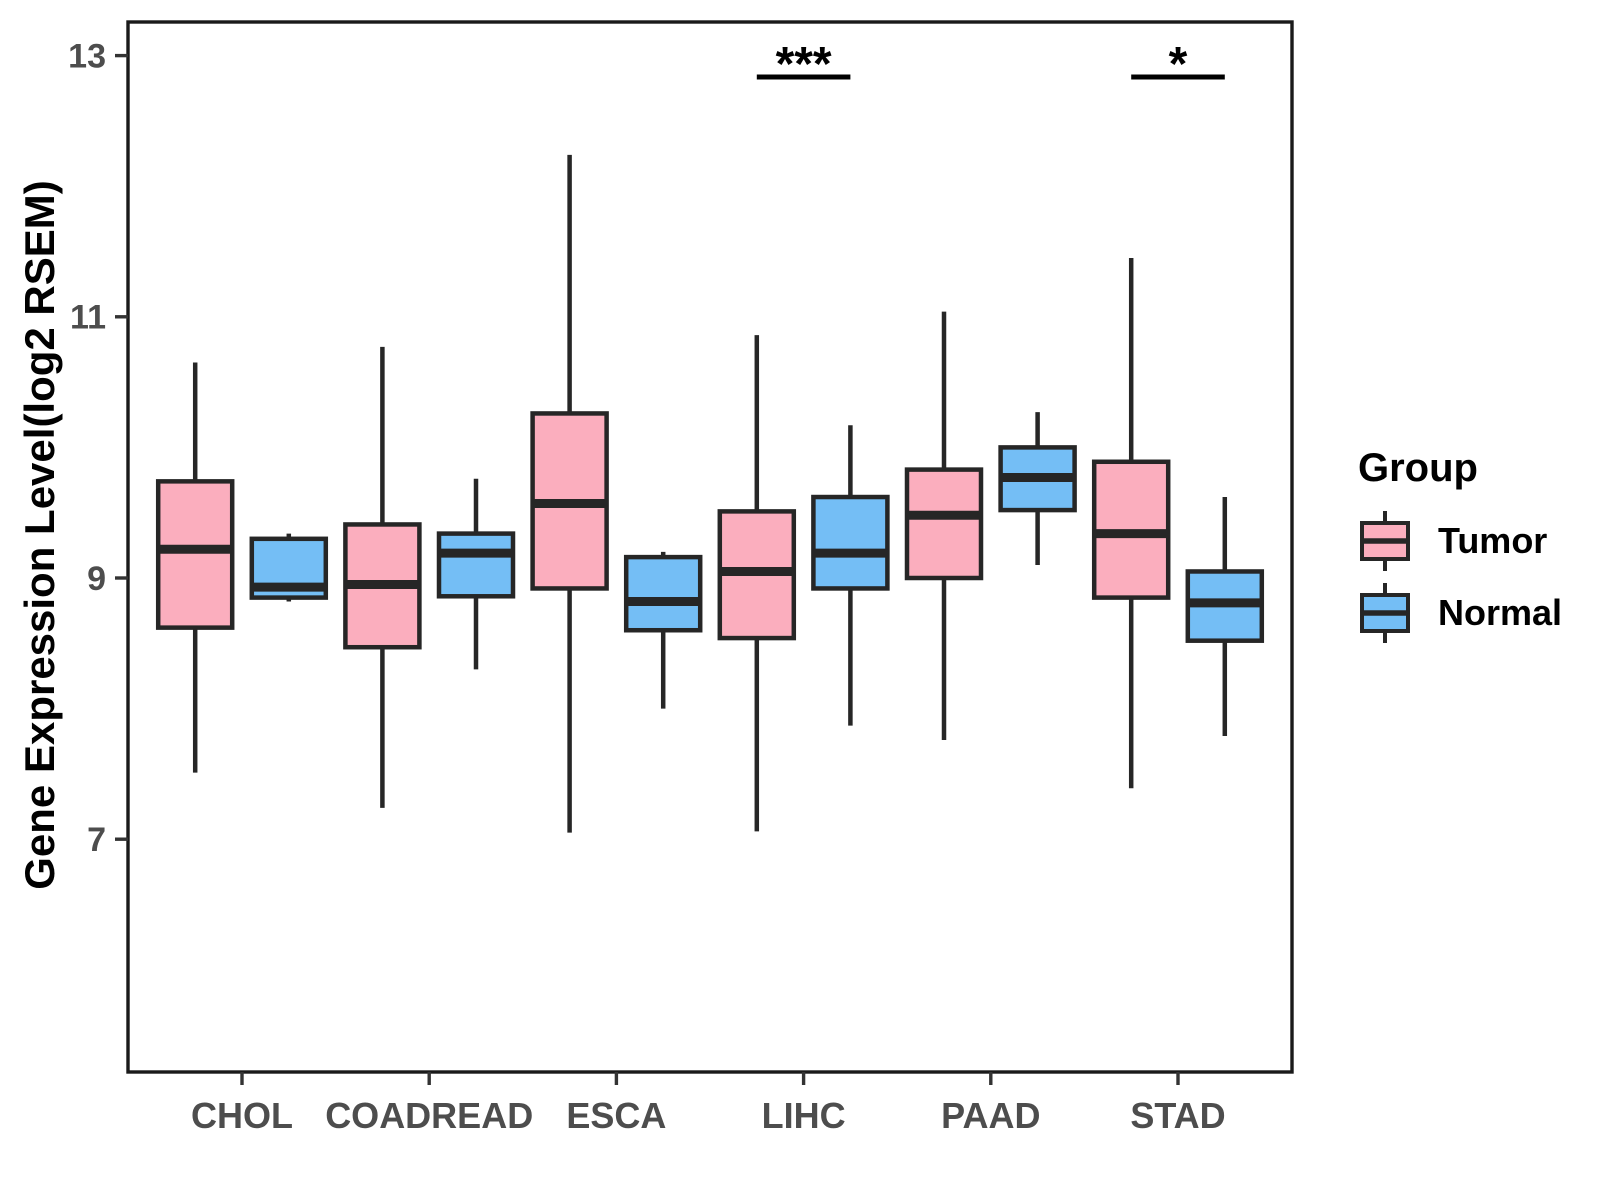  Describe the element at coordinates (804, 64) in the screenshot. I see `significance-label-LIHC: ***` at that location.